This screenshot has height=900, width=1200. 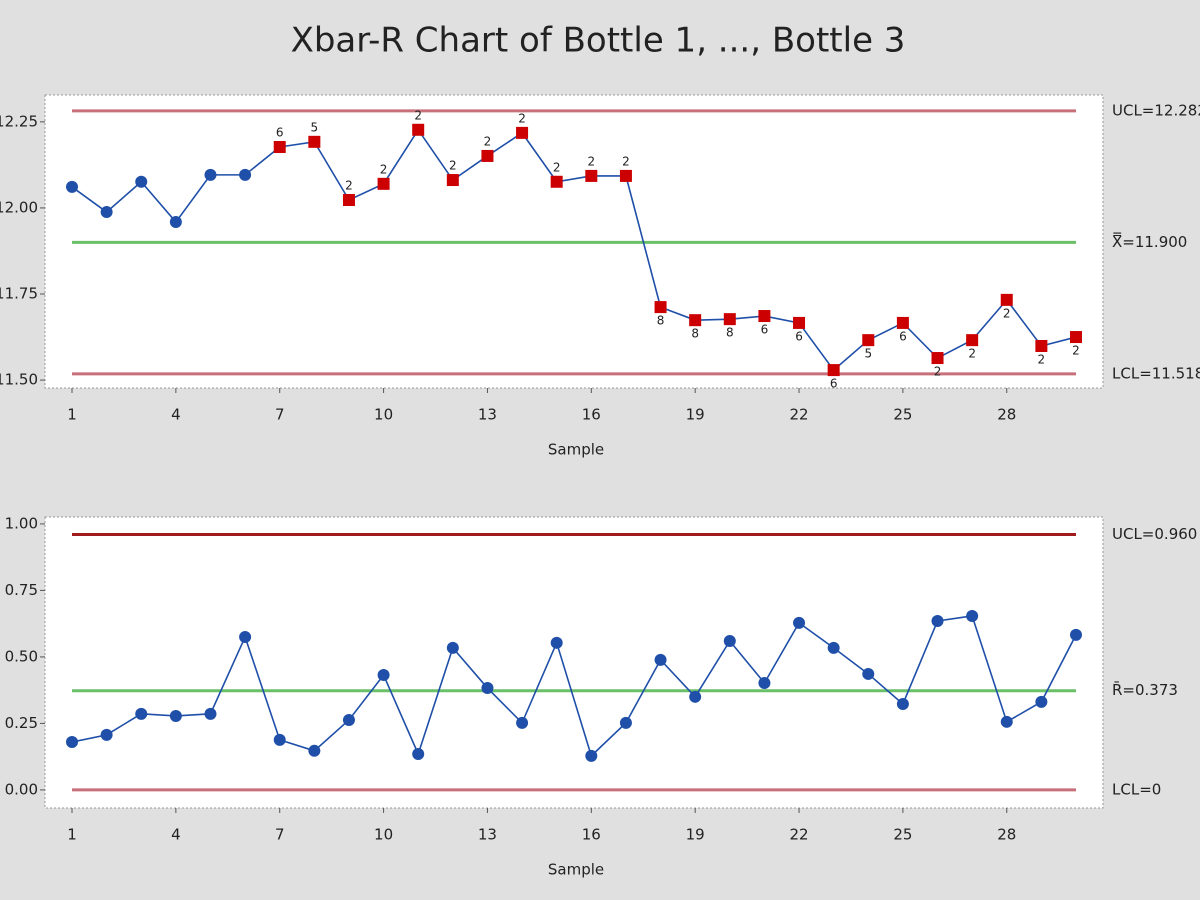 I want to click on x-tick-label: 10, so click(x=383, y=835).